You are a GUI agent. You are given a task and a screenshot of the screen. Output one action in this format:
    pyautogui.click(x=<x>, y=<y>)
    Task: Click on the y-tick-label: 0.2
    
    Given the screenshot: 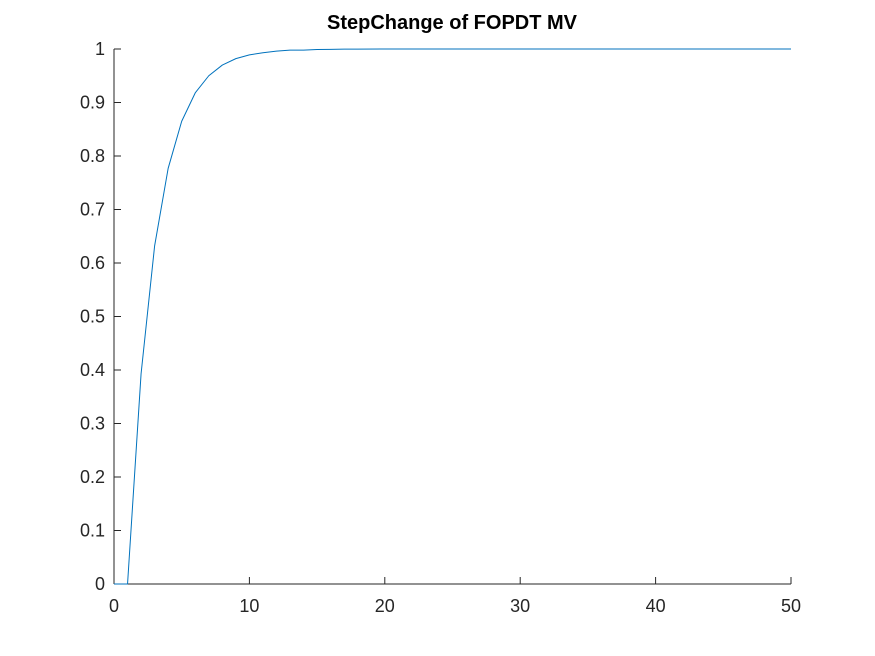 What is the action you would take?
    pyautogui.click(x=92, y=477)
    